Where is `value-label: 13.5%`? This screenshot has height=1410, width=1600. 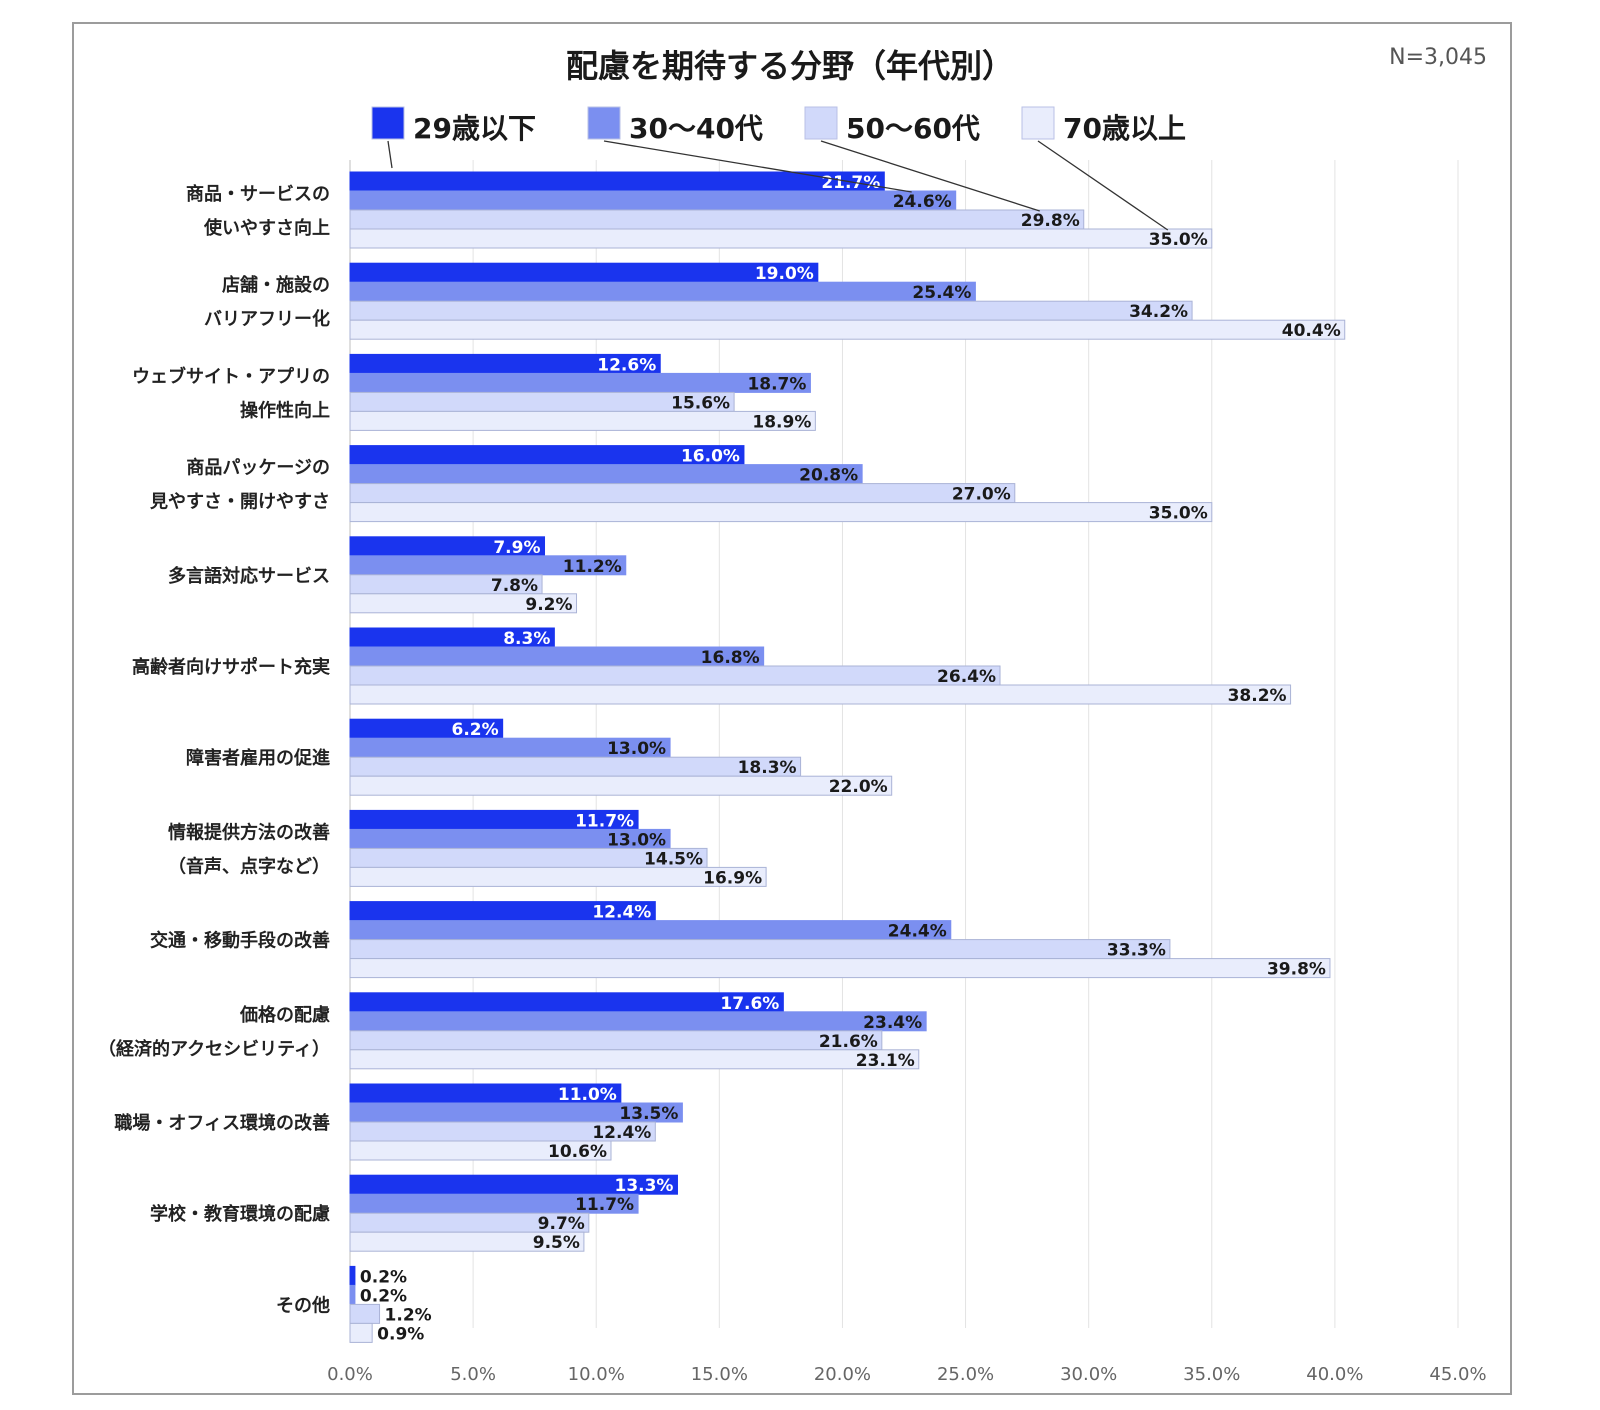 value-label: 13.5% is located at coordinates (648, 1114).